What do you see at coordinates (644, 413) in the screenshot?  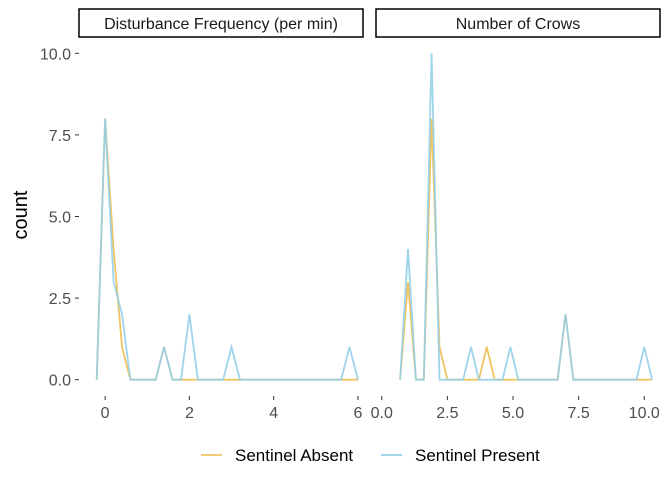 I see `x-tick-label: 10.0` at bounding box center [644, 413].